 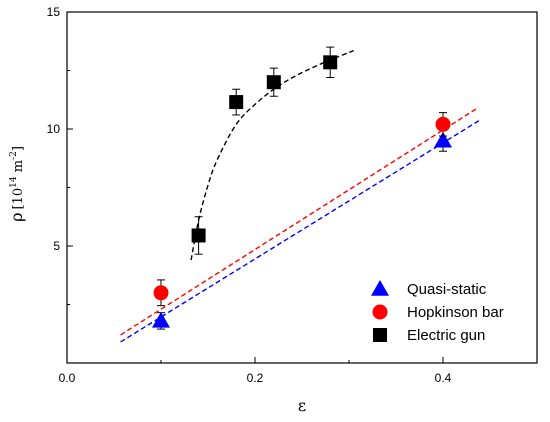 I want to click on legend-label: Quasi-static, so click(x=447, y=289).